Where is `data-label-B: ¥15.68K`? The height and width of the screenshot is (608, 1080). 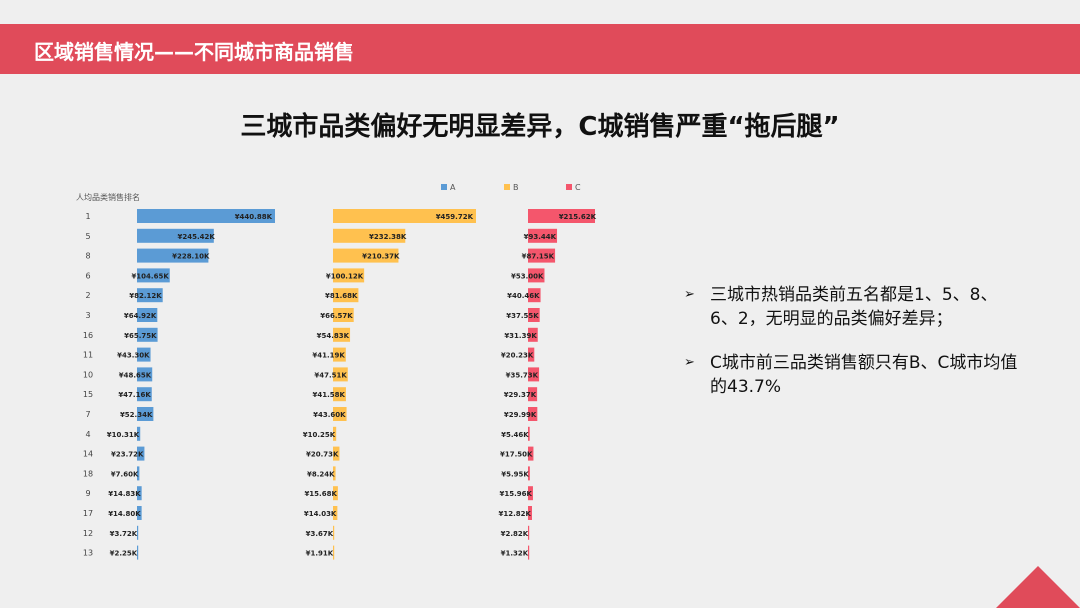 data-label-B: ¥15.68K is located at coordinates (320, 494).